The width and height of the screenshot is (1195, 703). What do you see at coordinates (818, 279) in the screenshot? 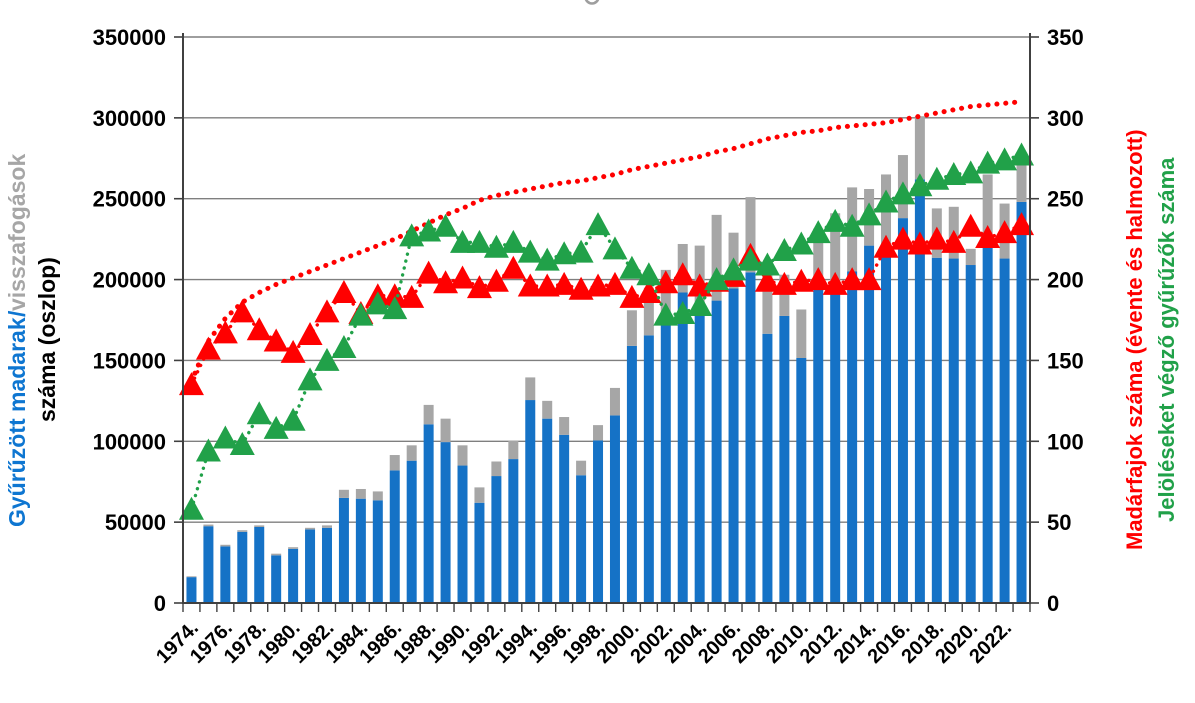
I see `series-species-annual-marker-2011` at bounding box center [818, 279].